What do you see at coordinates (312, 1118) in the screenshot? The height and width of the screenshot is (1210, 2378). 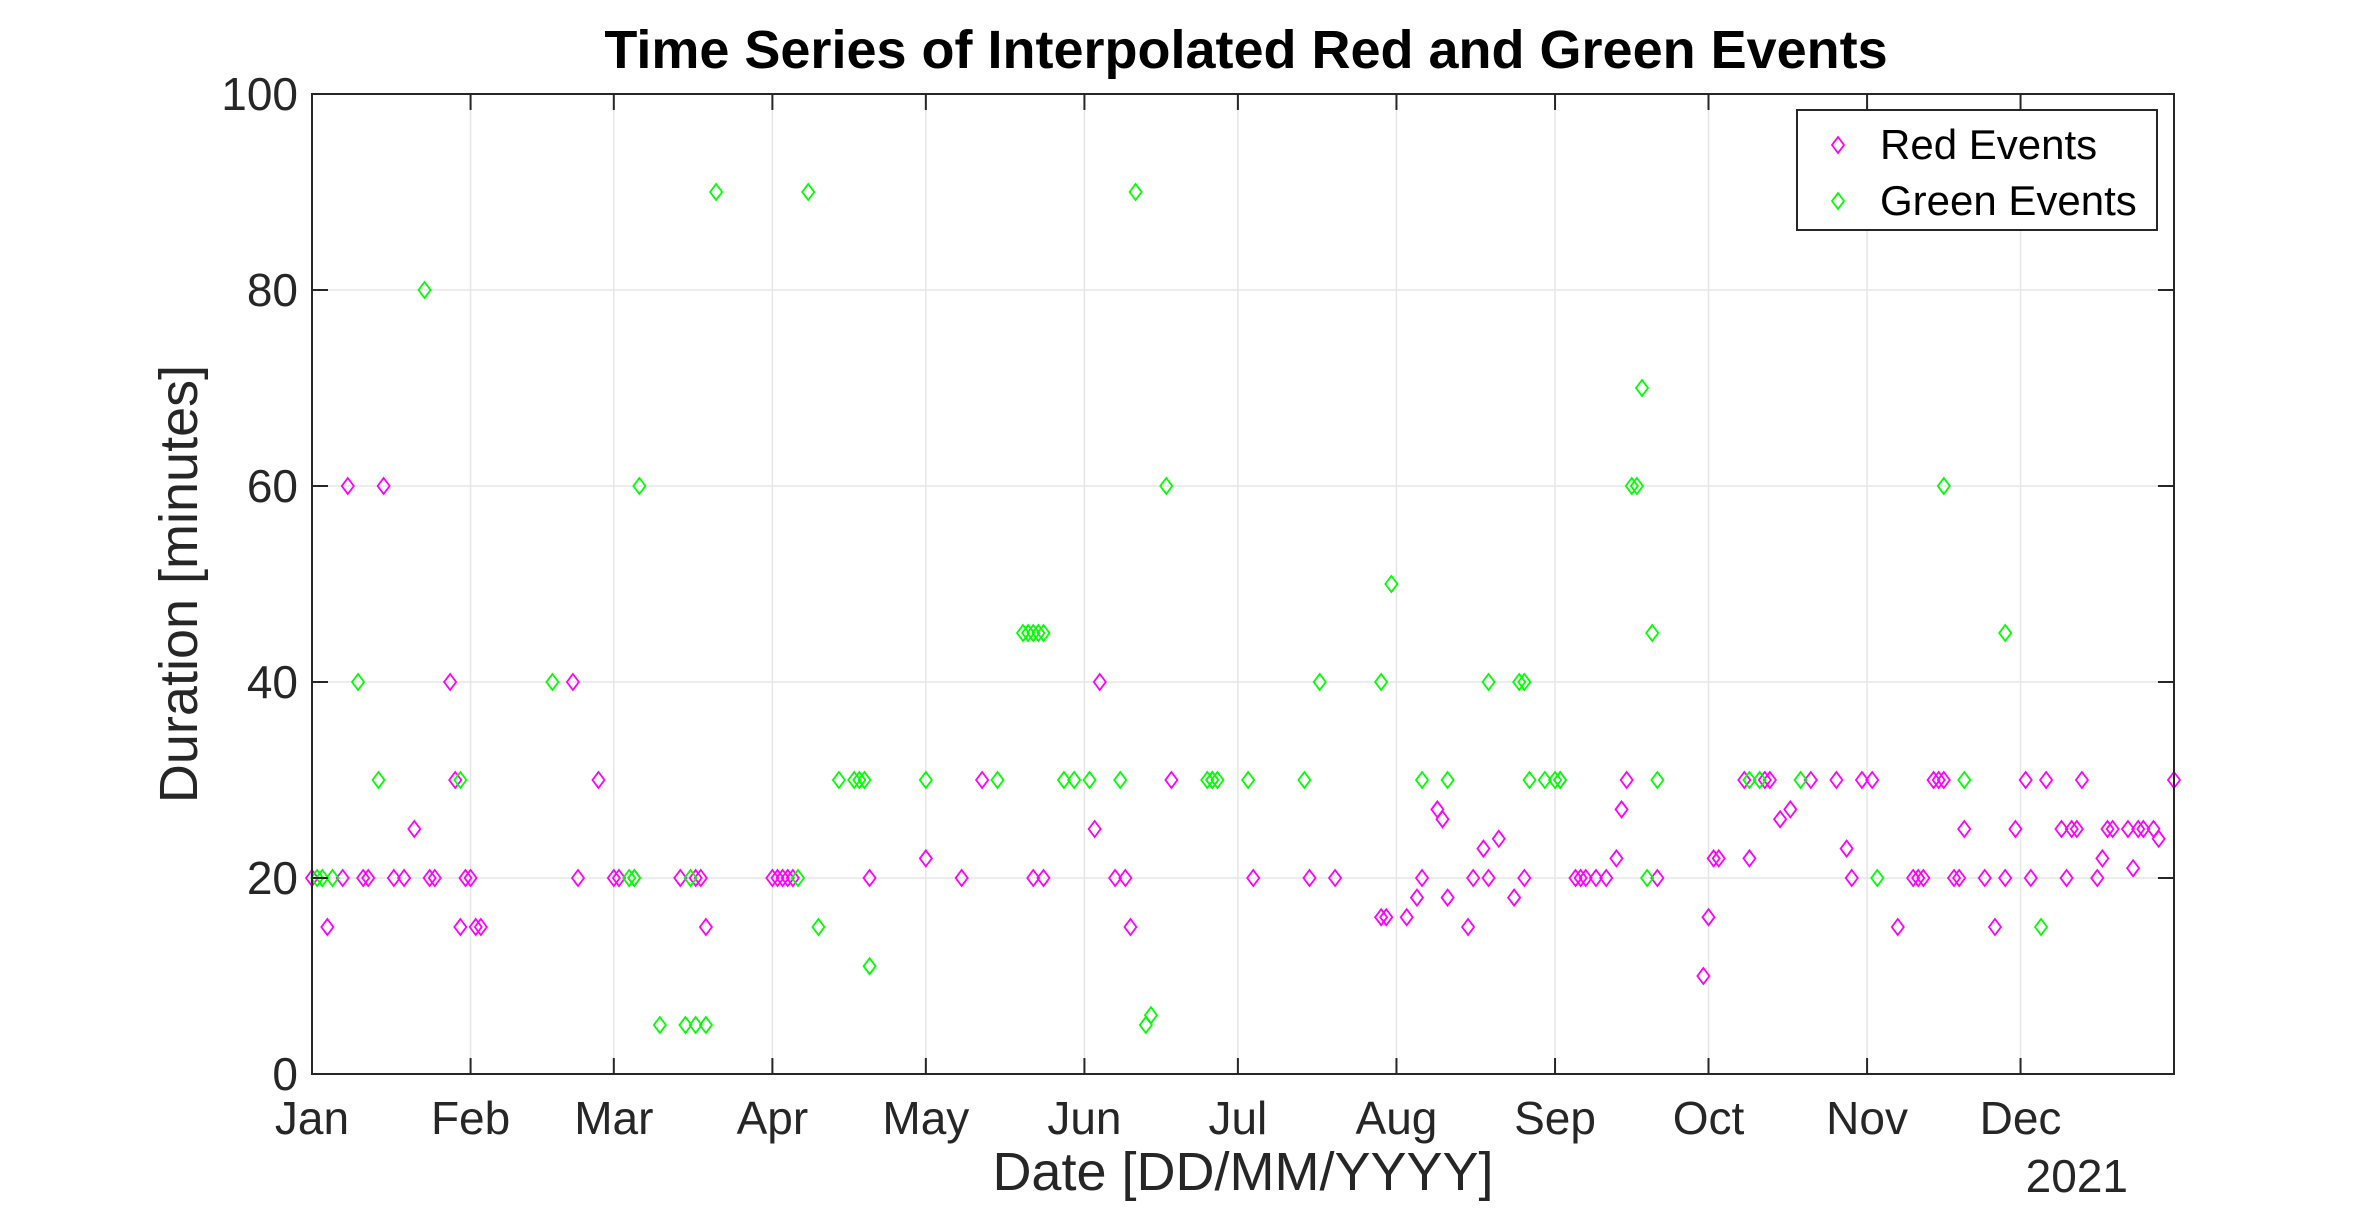 I see `x-tick-label: Jan` at bounding box center [312, 1118].